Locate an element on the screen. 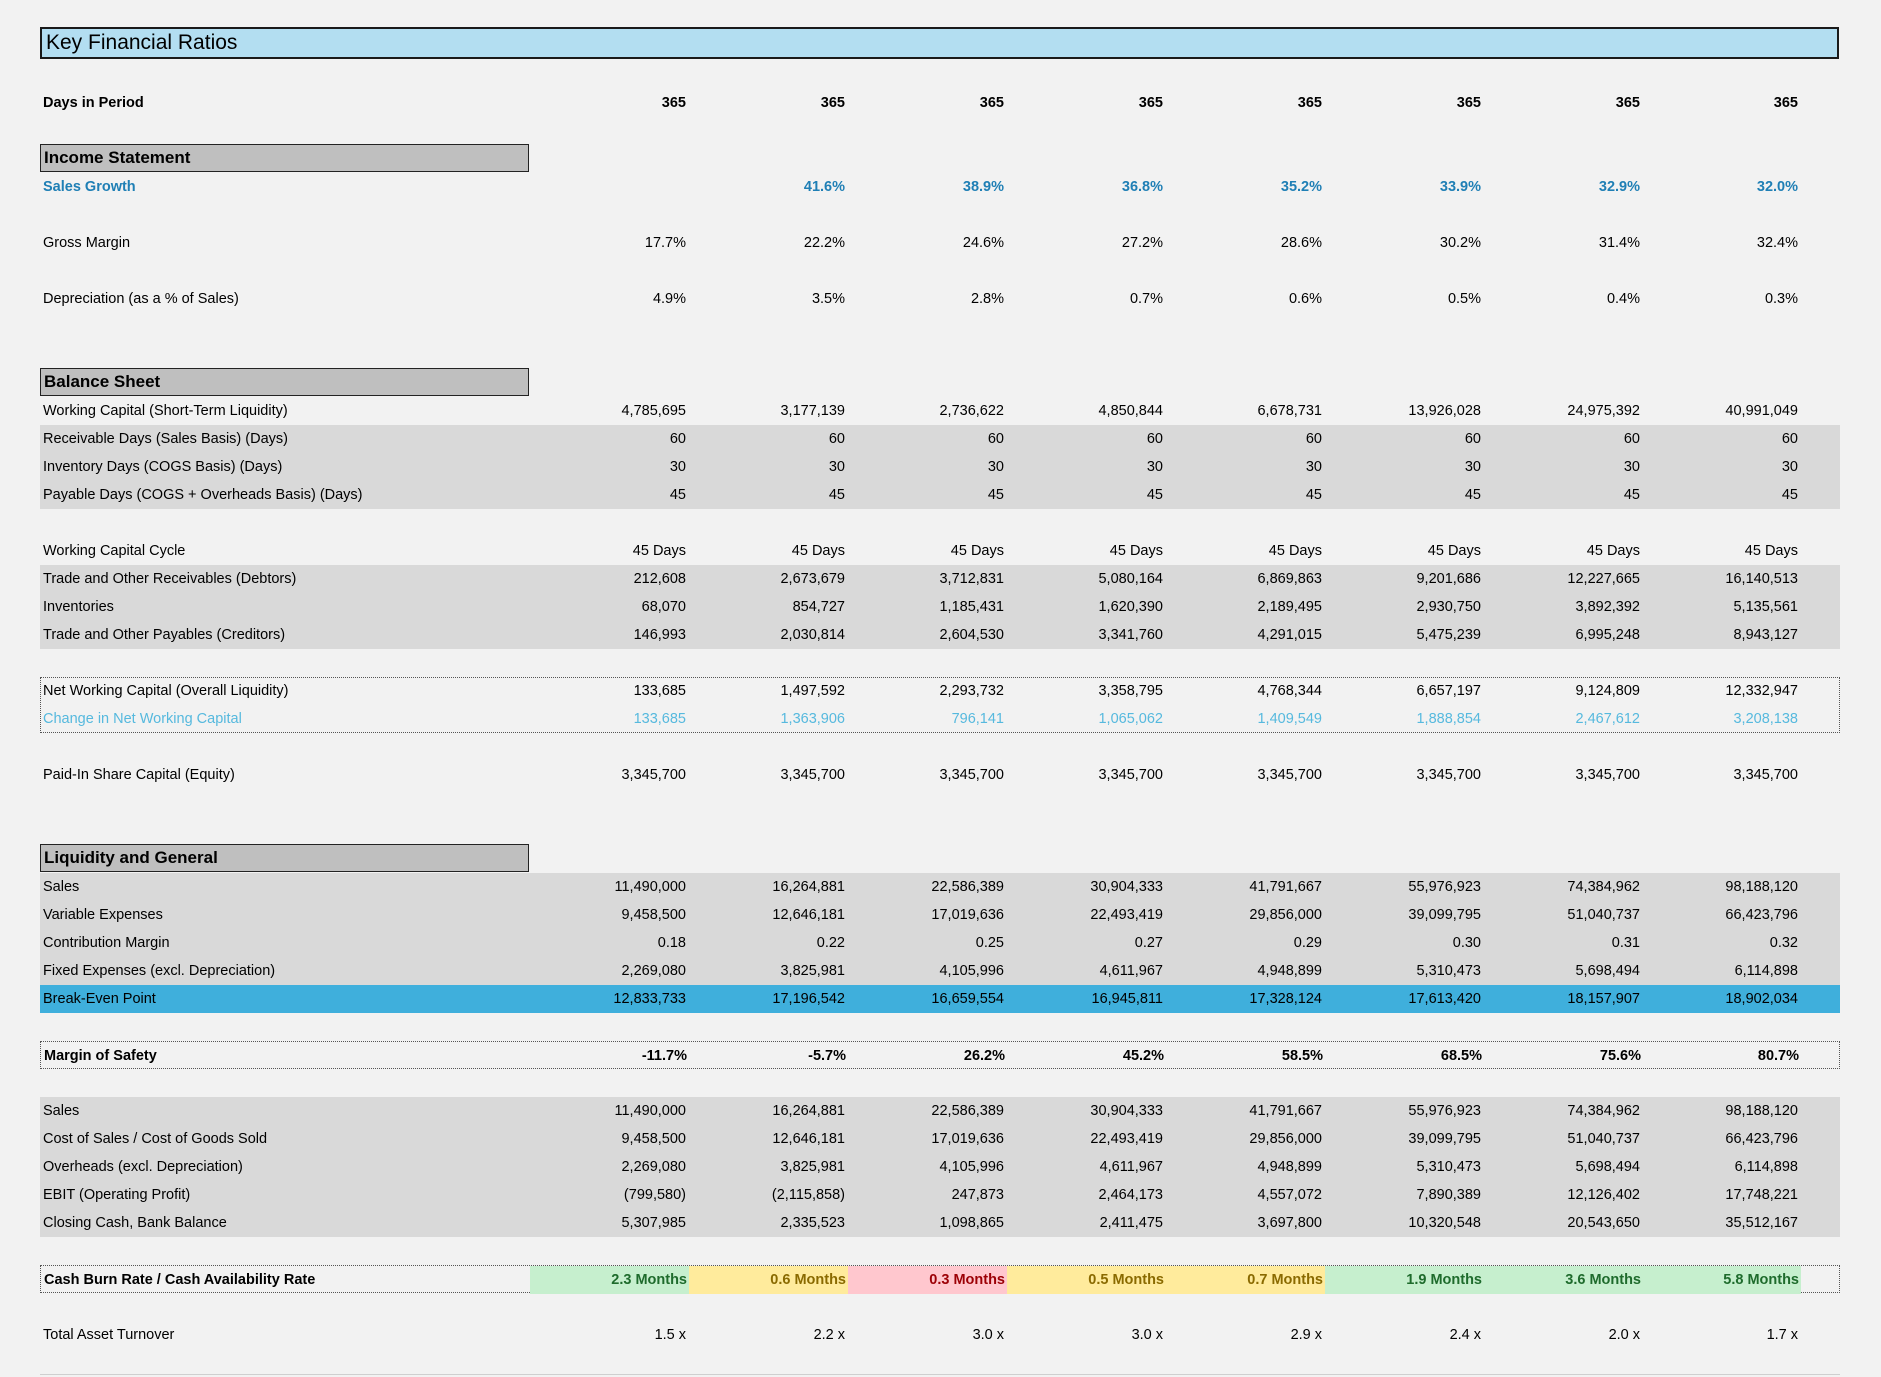  value-cell: 6,114,898 is located at coordinates (1766, 1167).